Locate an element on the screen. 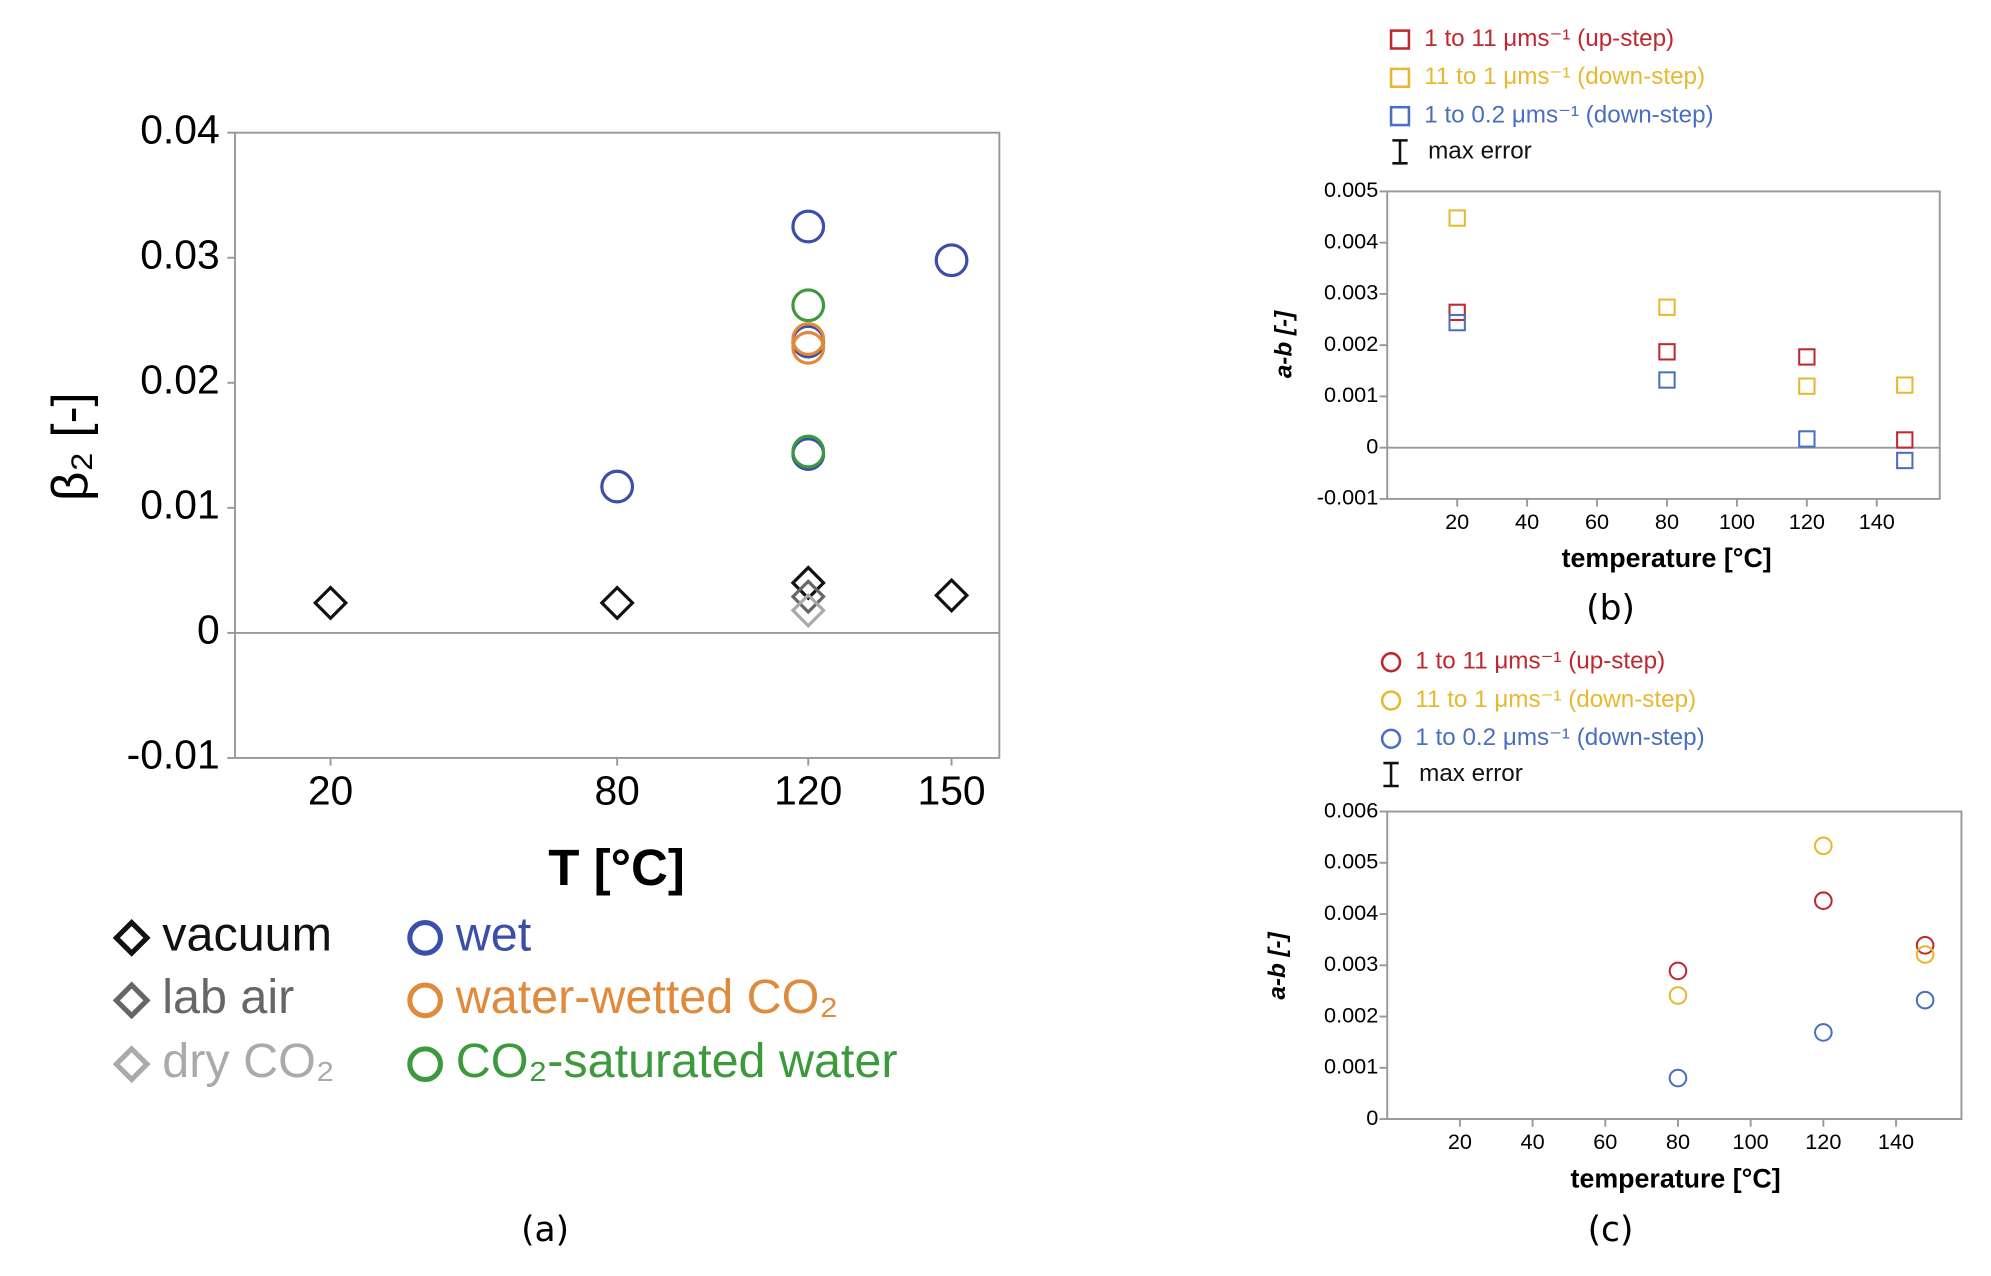  legend-label: wet is located at coordinates (493, 935).